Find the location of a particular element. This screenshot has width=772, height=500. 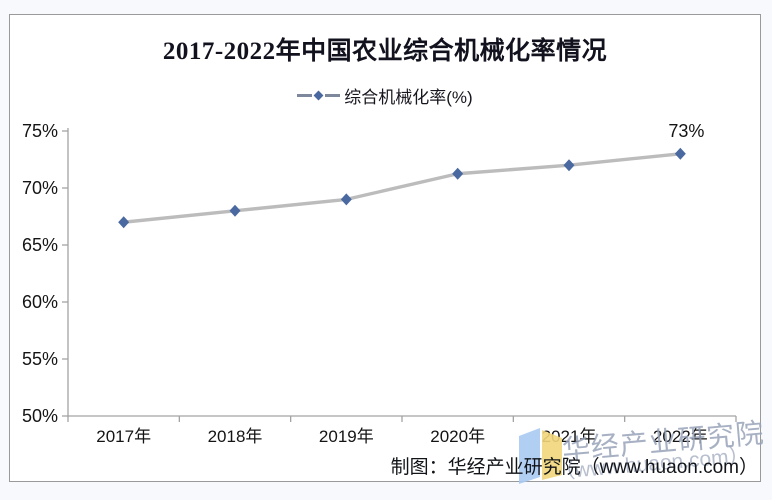

data-point-2022年 is located at coordinates (680, 153).